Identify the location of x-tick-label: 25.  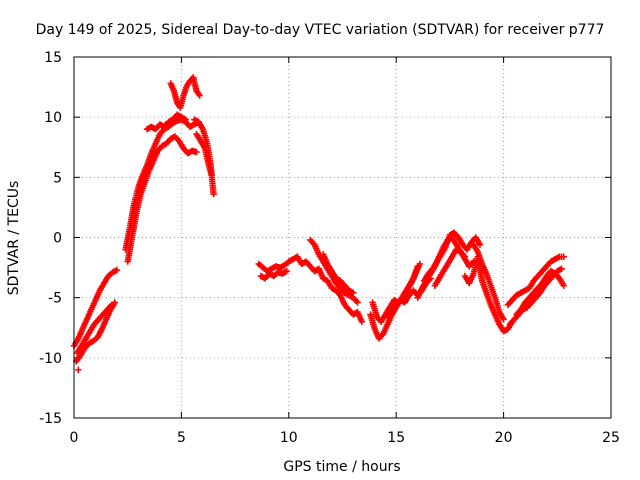
(611, 438).